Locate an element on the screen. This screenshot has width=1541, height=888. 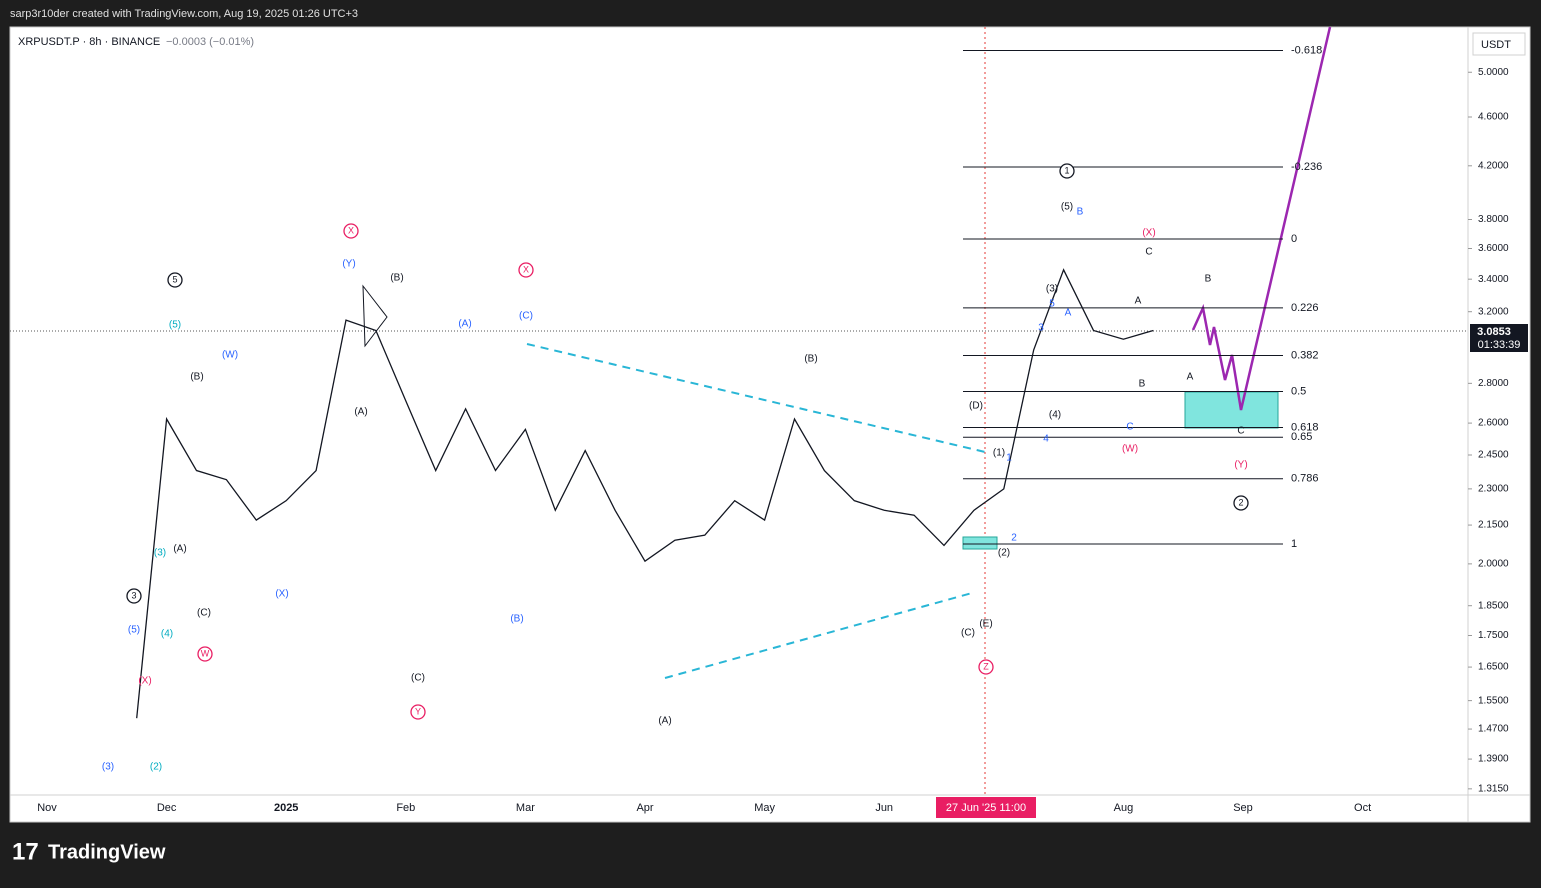
x-tick-label: May is located at coordinates (764, 808).